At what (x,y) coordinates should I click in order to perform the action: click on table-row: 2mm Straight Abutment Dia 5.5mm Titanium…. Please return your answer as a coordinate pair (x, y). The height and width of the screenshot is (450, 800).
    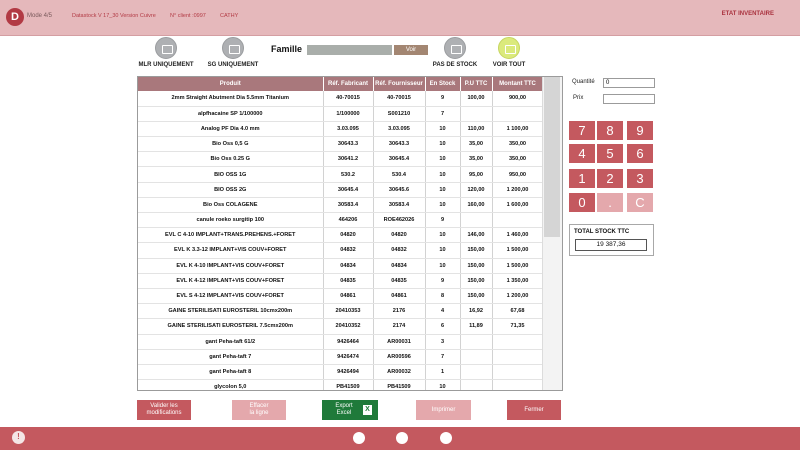
    Looking at the image, I should click on (341, 99).